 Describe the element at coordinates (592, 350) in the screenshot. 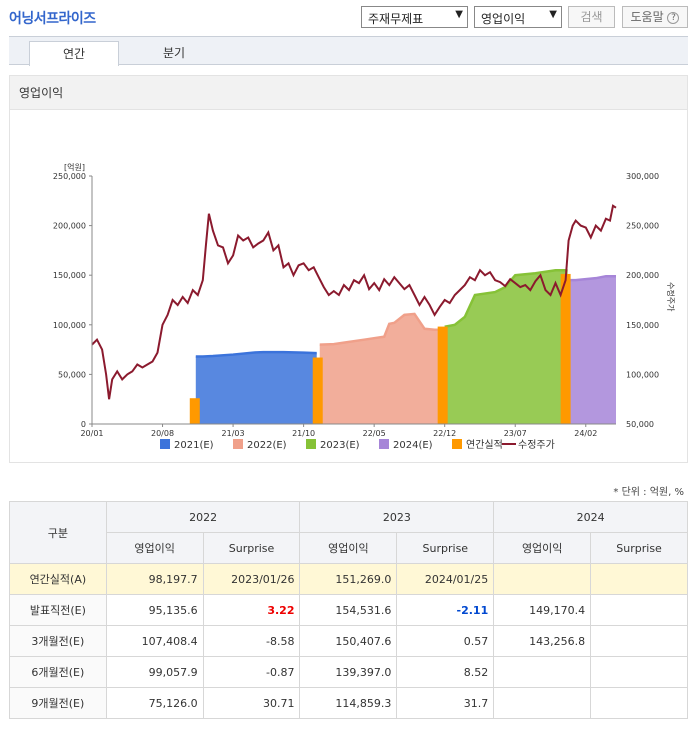

I see `area-2024(E)` at that location.